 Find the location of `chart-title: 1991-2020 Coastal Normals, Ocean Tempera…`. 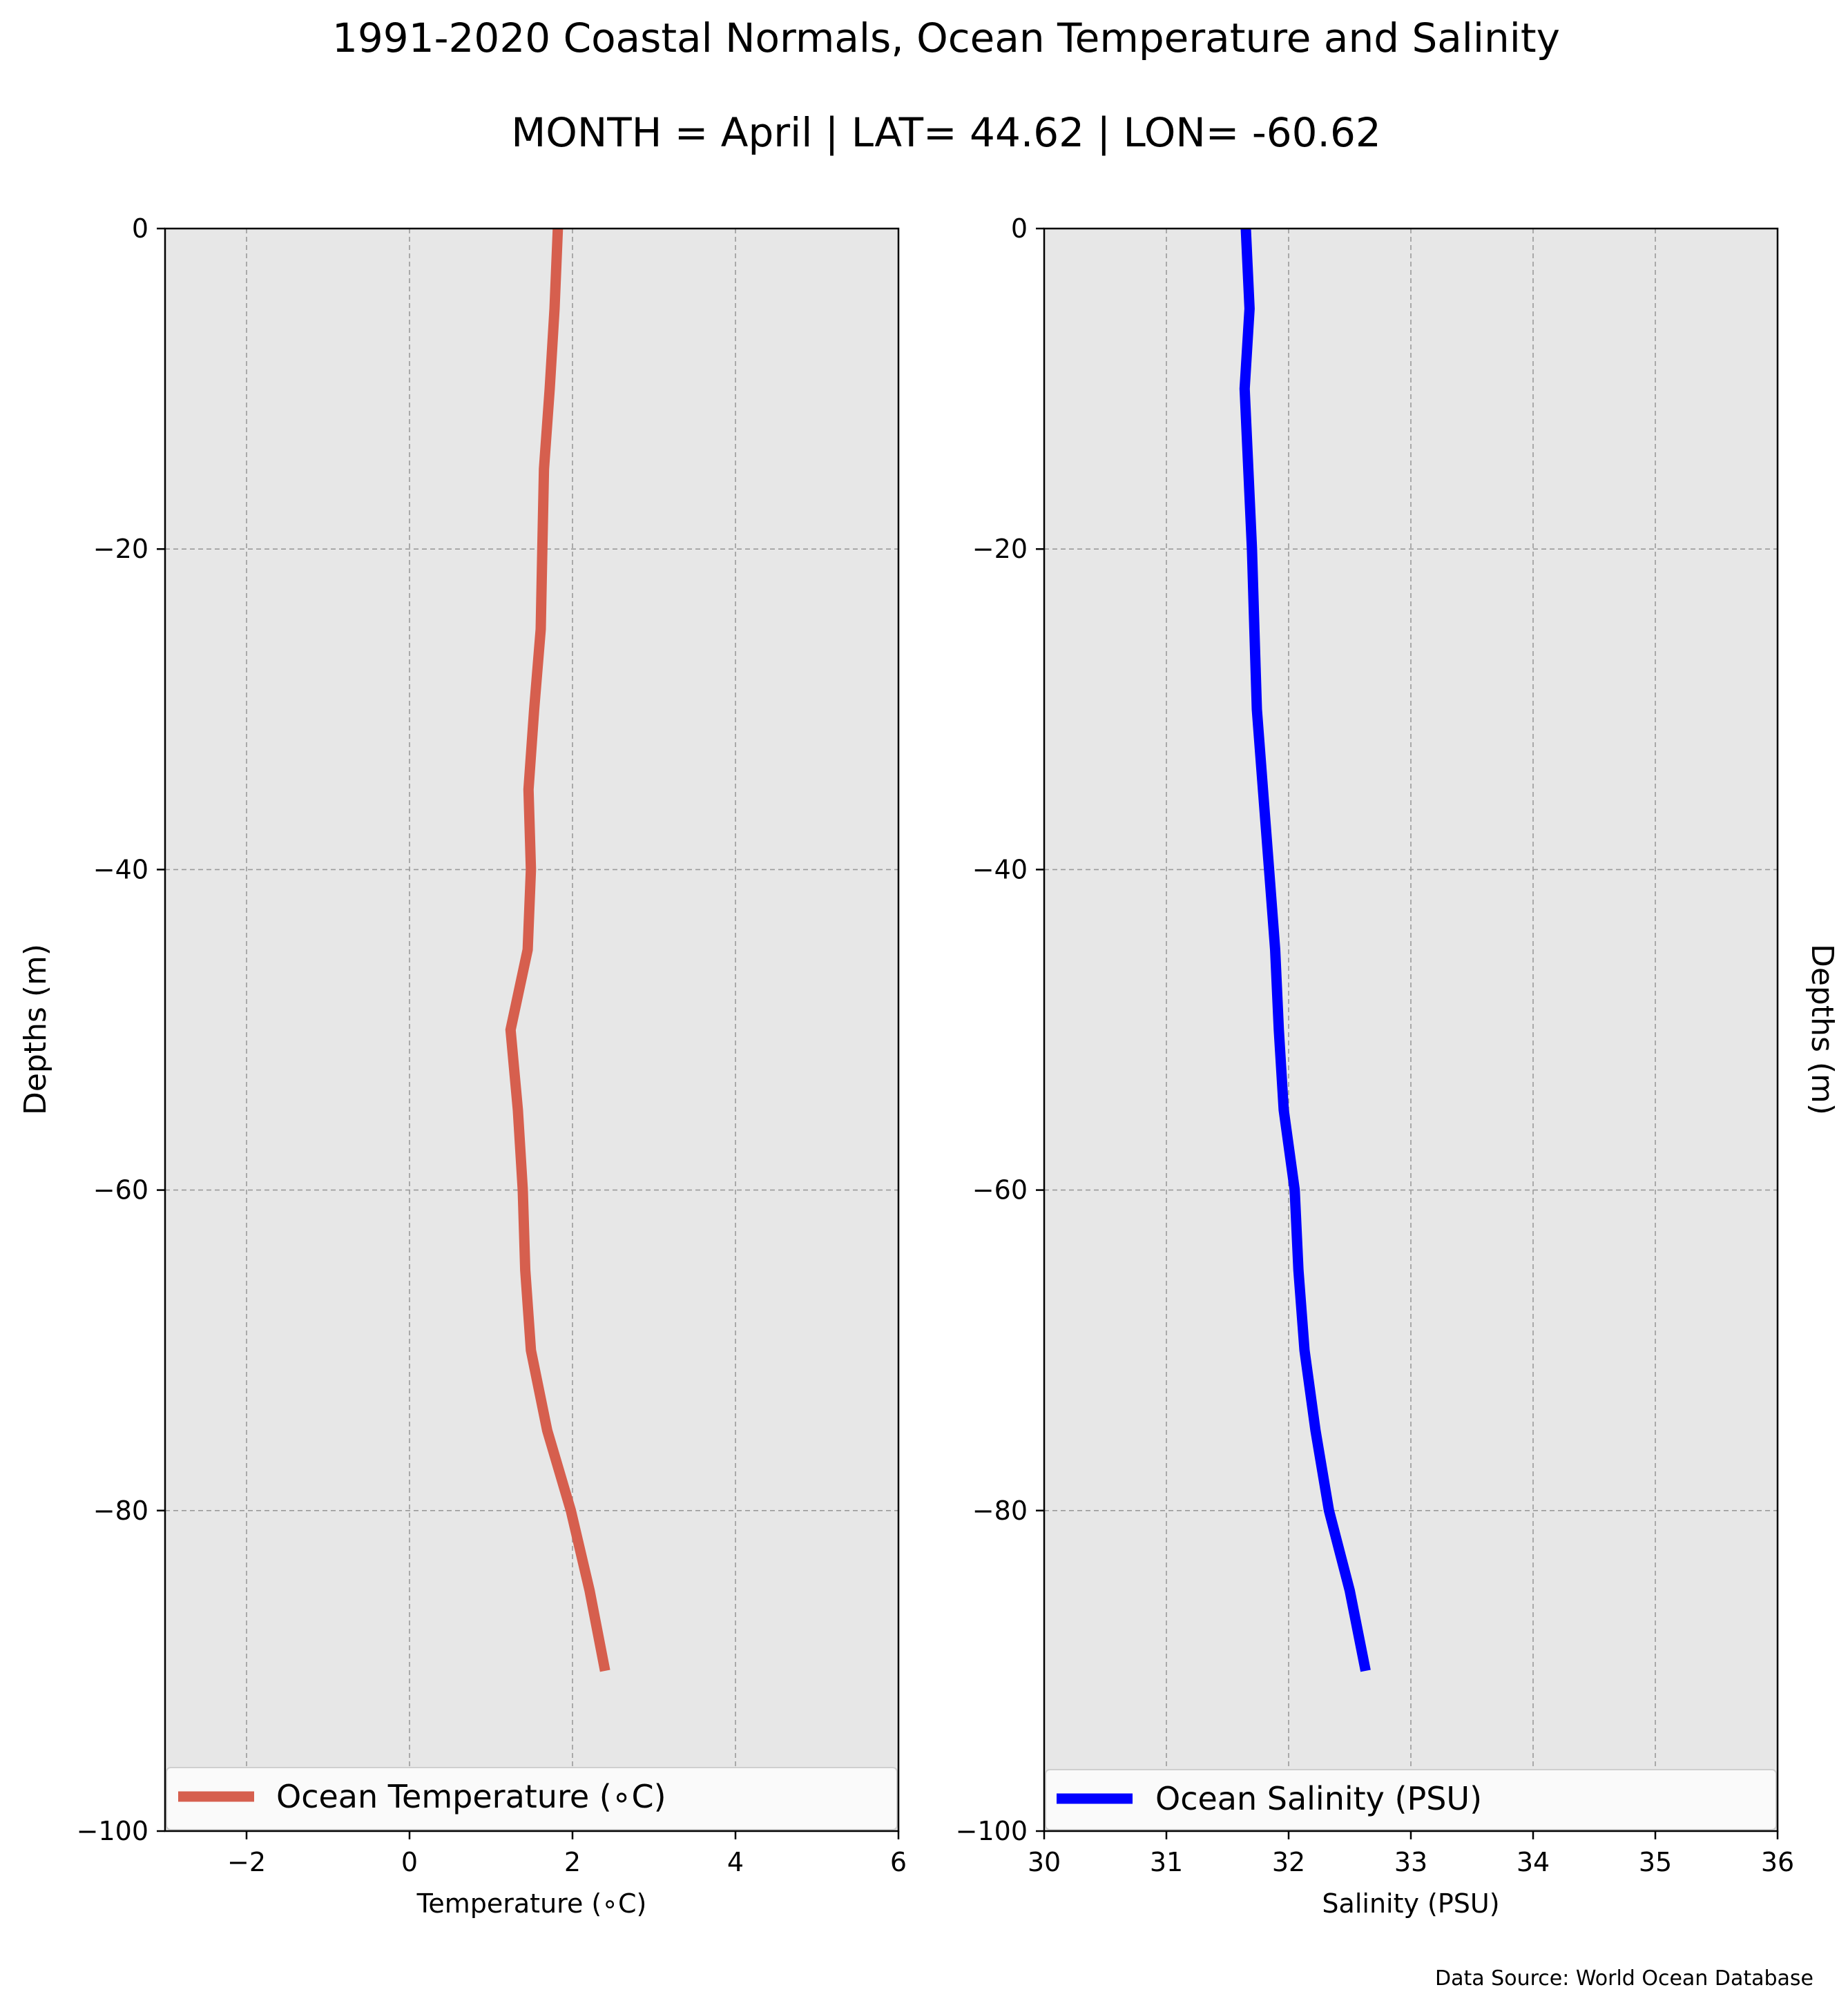

chart-title: 1991-2020 Coastal Normals, Ocean Tempera… is located at coordinates (946, 38).